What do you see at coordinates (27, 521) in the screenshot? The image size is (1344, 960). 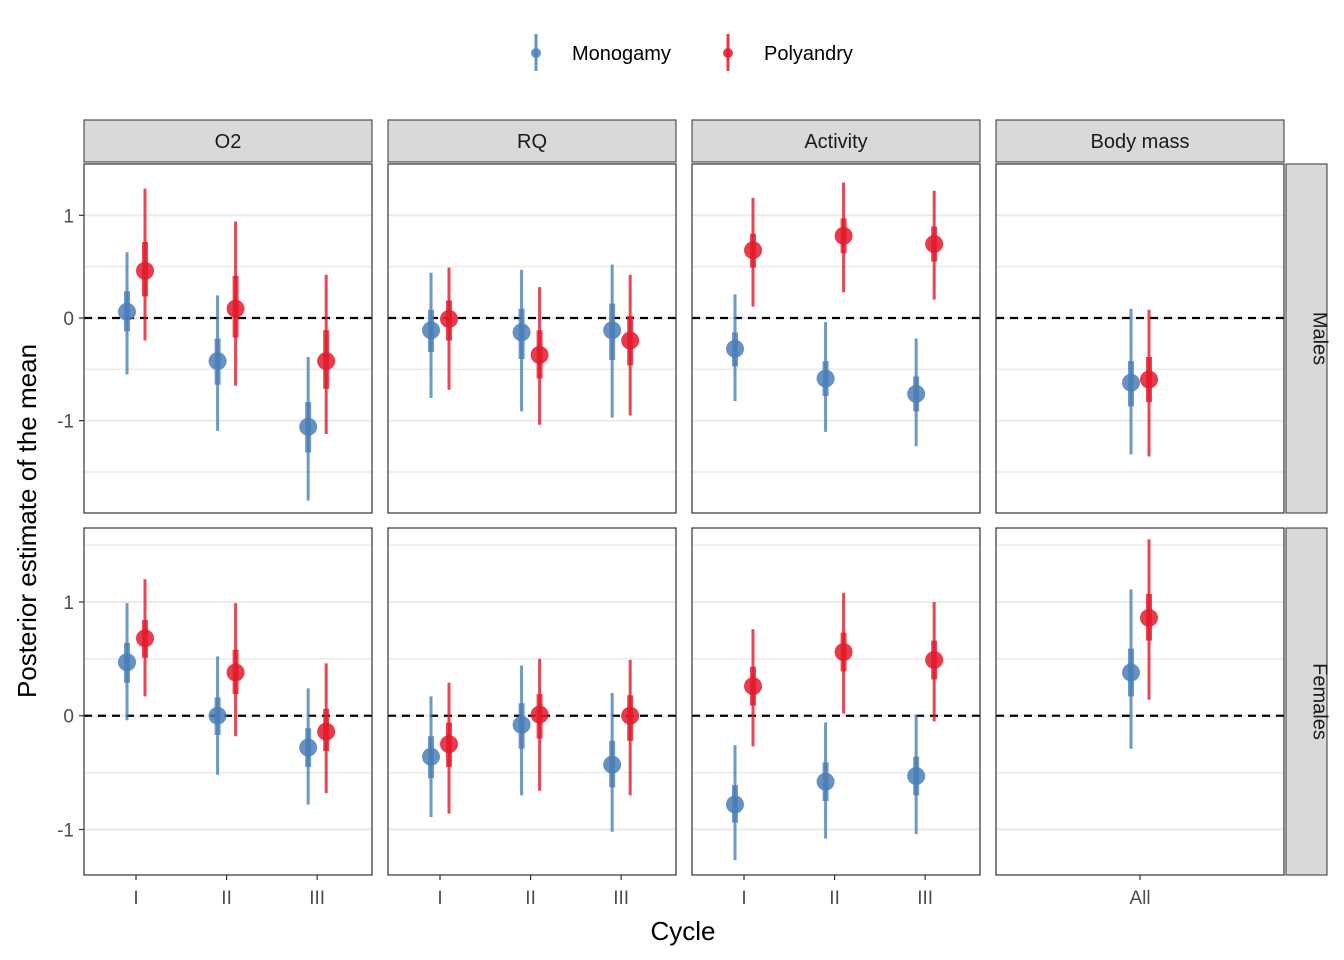 I see `y-axis-title: Posterior estimate of the mean` at bounding box center [27, 521].